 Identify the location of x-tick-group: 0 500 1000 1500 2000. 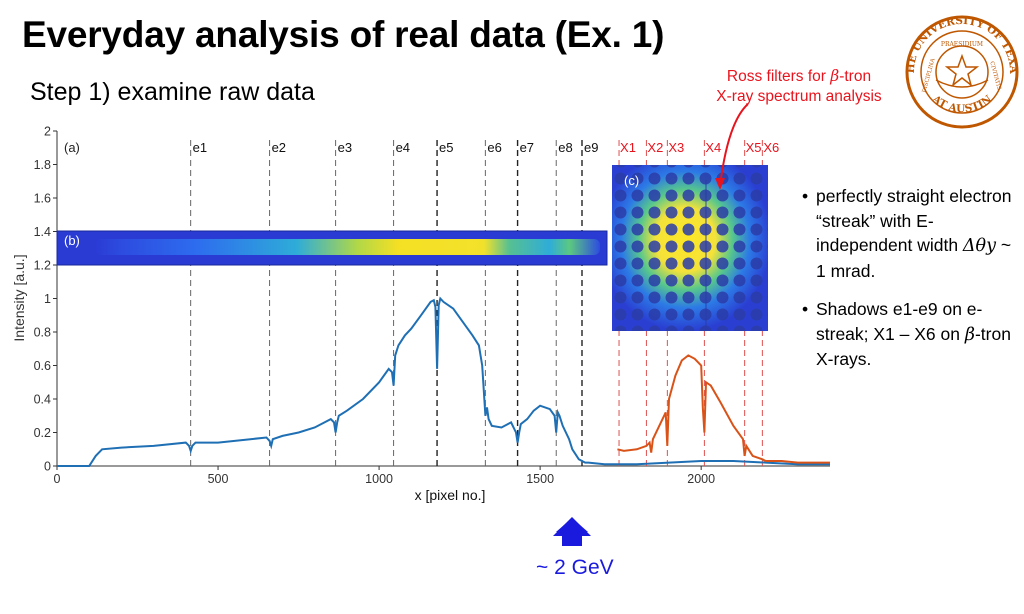
(384, 476).